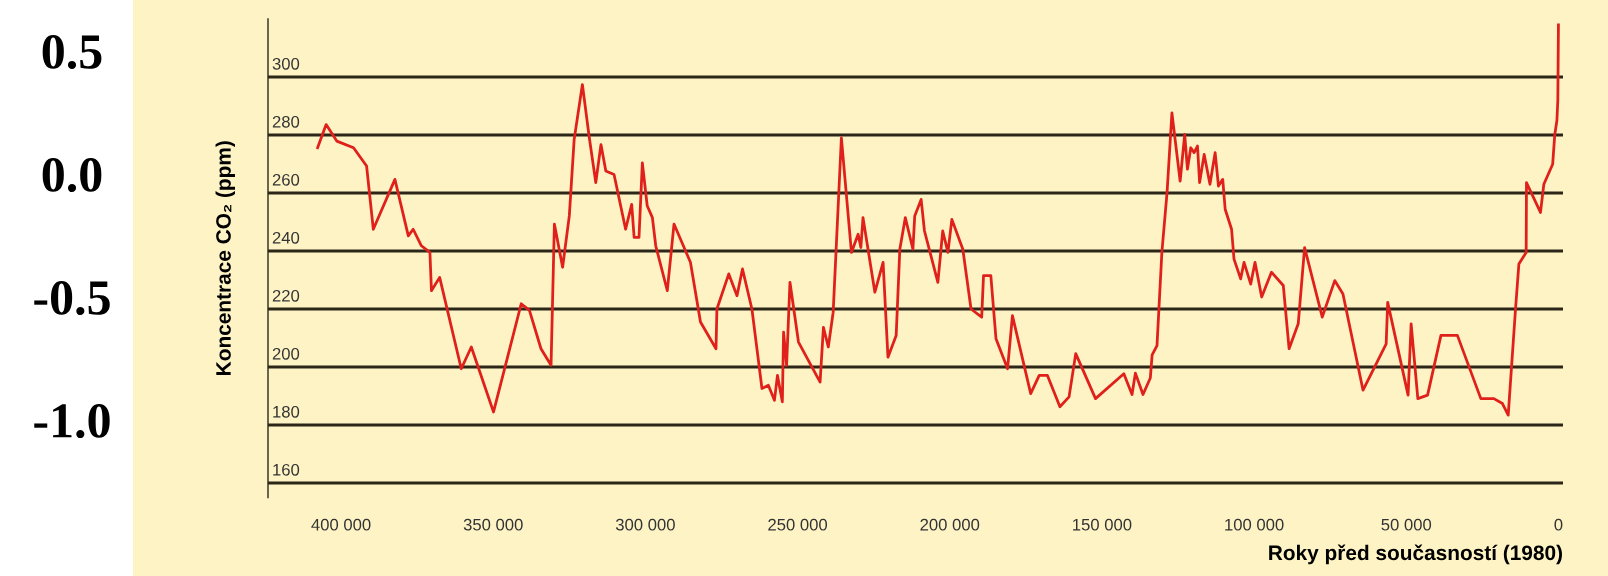  What do you see at coordinates (286, 63) in the screenshot?
I see `y-tick-label: 300` at bounding box center [286, 63].